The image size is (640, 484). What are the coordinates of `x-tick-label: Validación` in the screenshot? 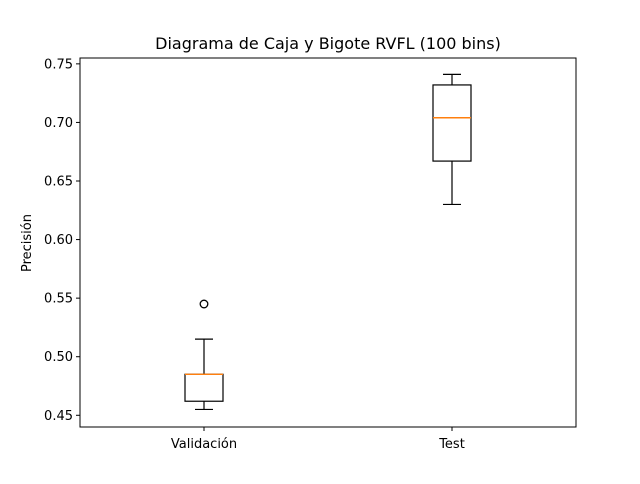 It's located at (204, 444).